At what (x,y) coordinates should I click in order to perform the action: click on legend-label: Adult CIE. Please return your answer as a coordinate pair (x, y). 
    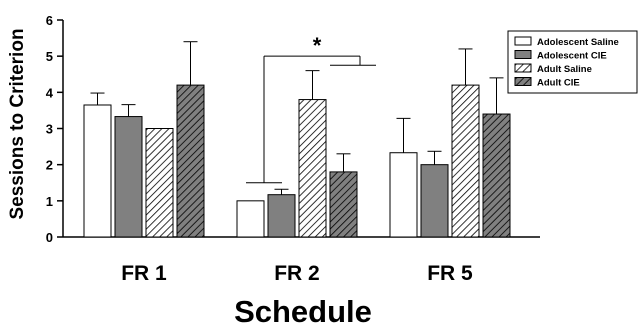
    Looking at the image, I should click on (558, 83).